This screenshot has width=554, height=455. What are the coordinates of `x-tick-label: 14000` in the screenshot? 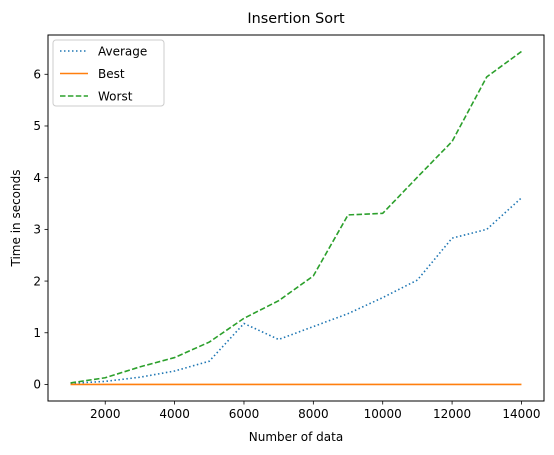 It's located at (521, 414).